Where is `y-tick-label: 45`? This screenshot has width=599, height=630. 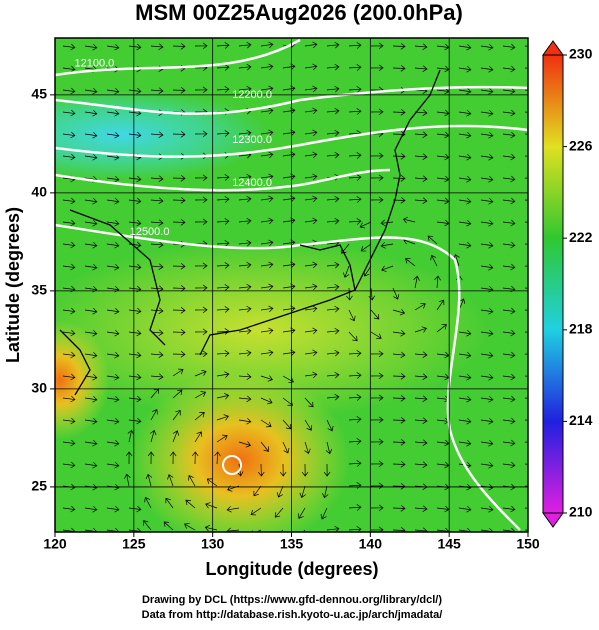
y-tick-label: 45 is located at coordinates (39, 94).